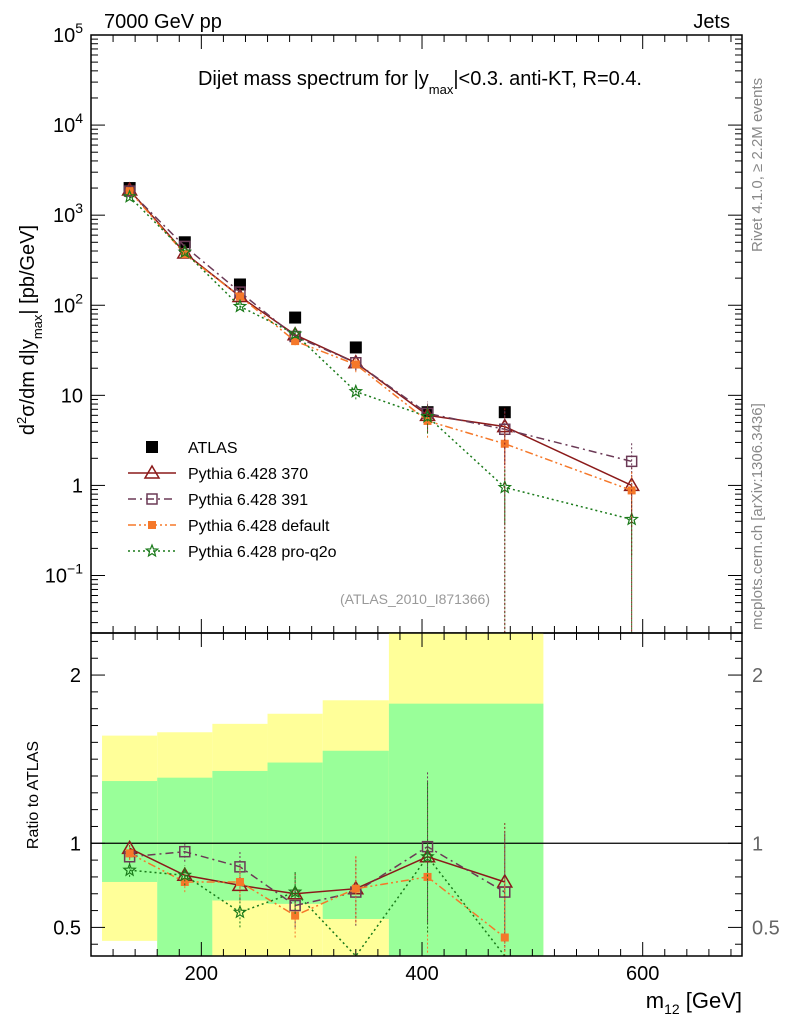 This screenshot has height=1029, width=786. Describe the element at coordinates (68, 303) in the screenshot. I see `main-y-tick-label: 10²` at that location.